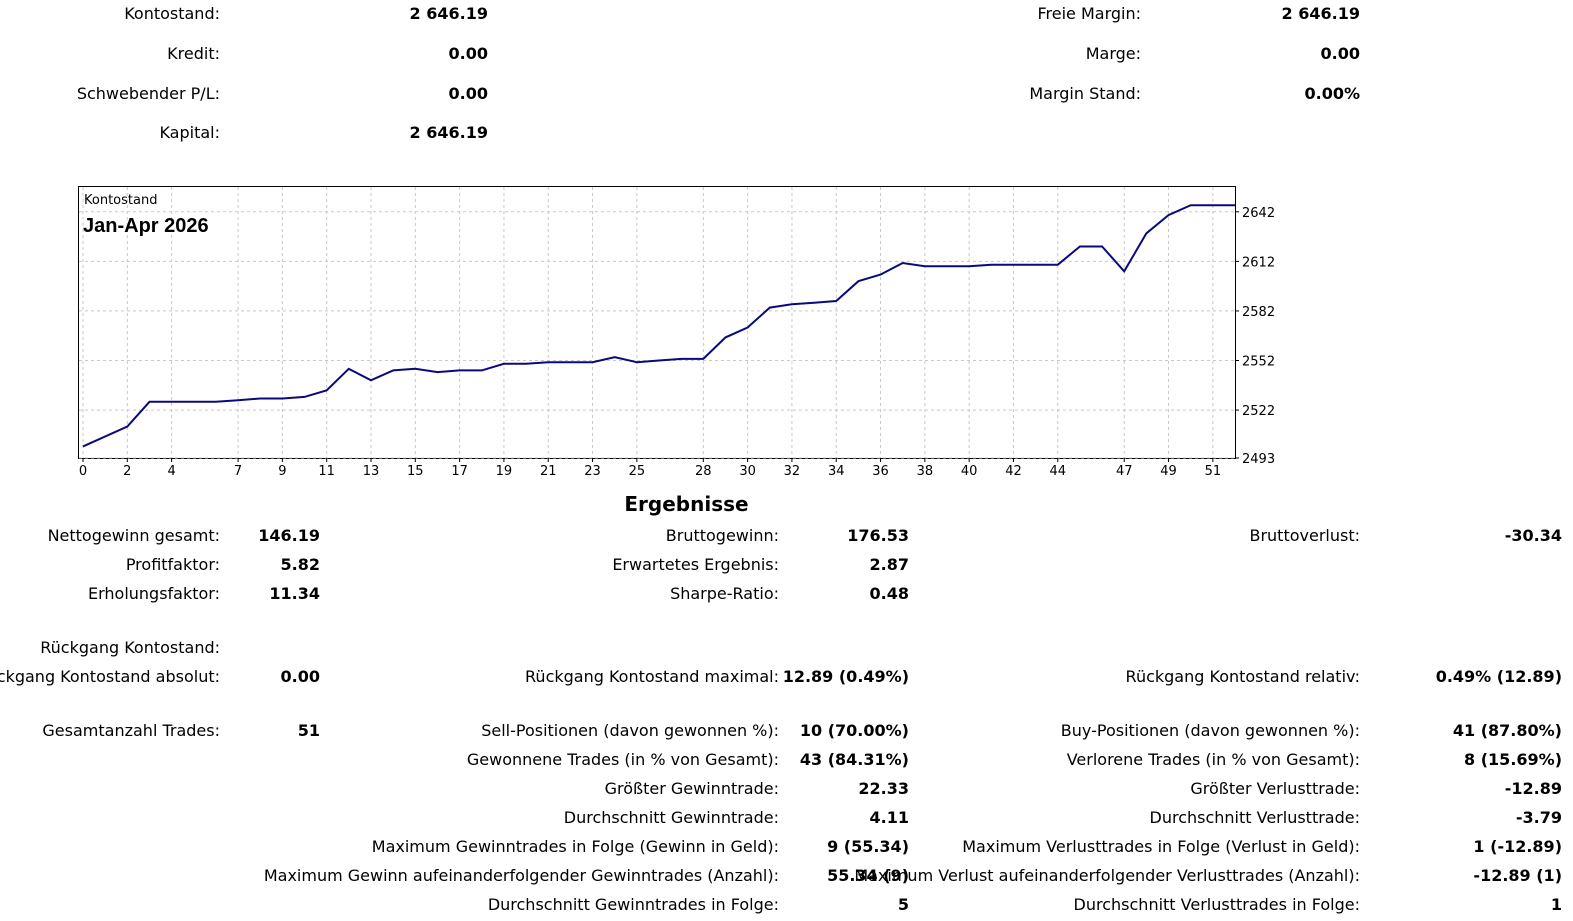  Describe the element at coordinates (792, 471) in the screenshot. I see `x-tick-label: 32` at that location.